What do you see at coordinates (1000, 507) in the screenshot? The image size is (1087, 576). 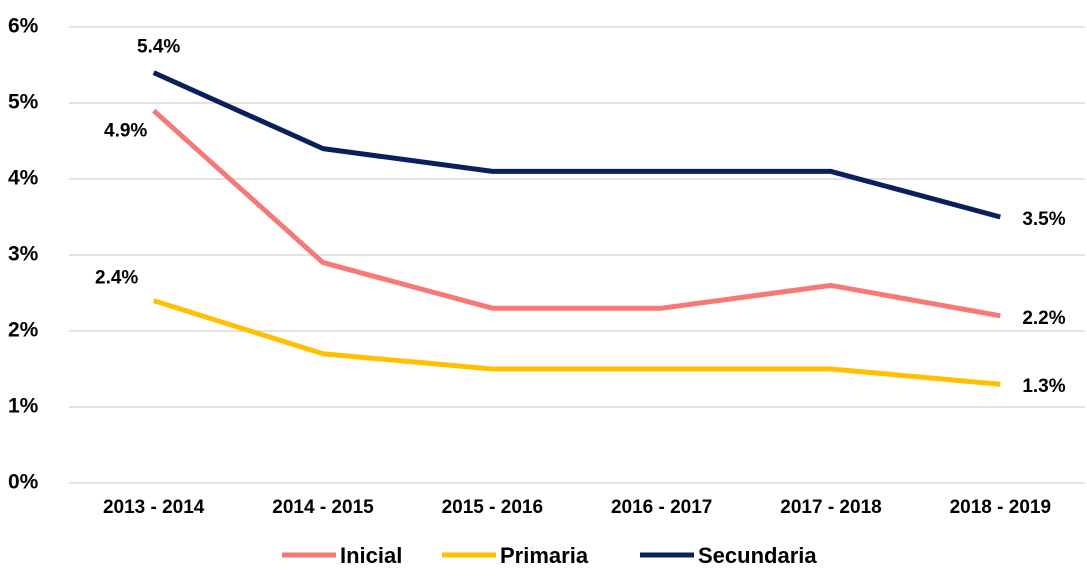 I see `x-tick-label: 2018 - 2019` at bounding box center [1000, 507].